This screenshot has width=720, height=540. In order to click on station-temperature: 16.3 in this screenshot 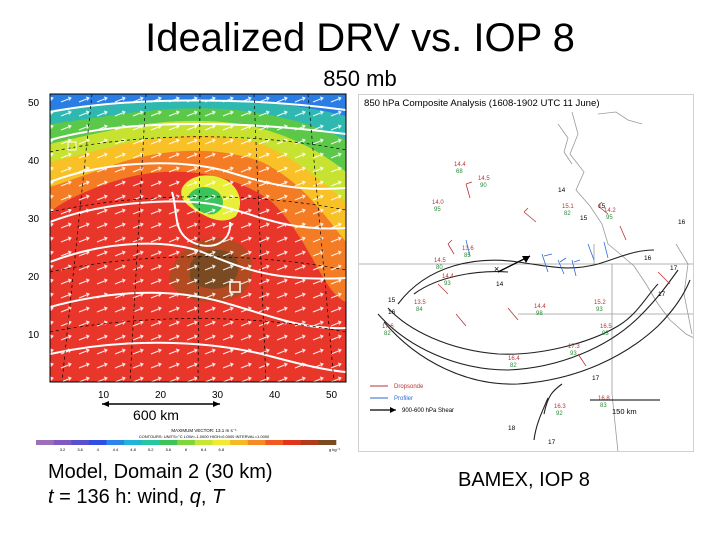, I will do `click(560, 407)`.